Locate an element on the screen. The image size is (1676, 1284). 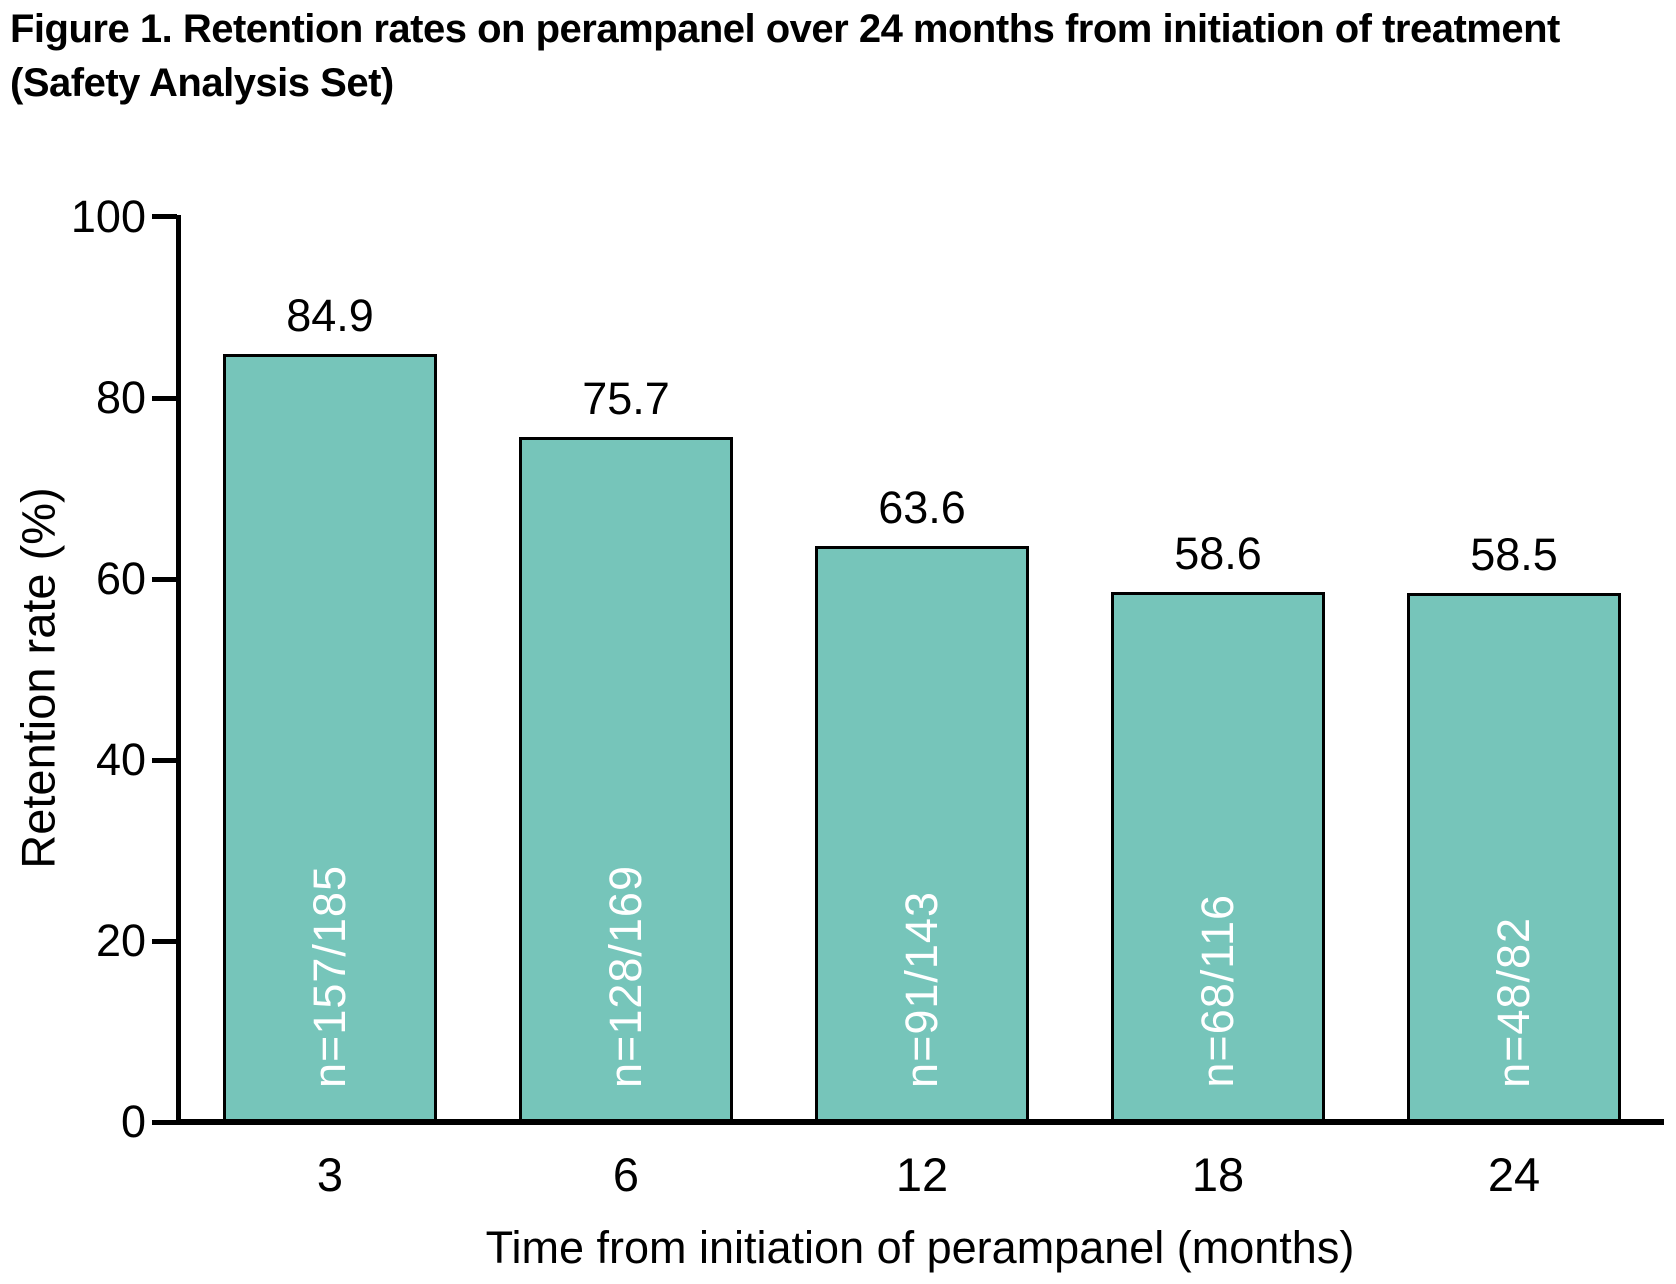
y-axis-tick-label: 20 is located at coordinates (120, 940).